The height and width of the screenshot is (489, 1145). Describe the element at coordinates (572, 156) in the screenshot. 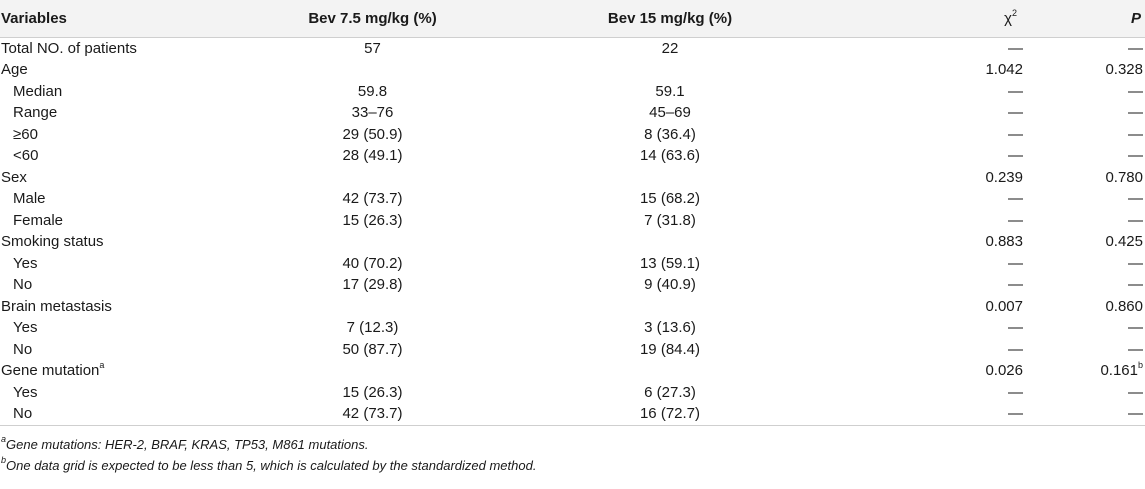

I see `table-row: <60 28 (49.1) 14 (63.6) — —` at that location.